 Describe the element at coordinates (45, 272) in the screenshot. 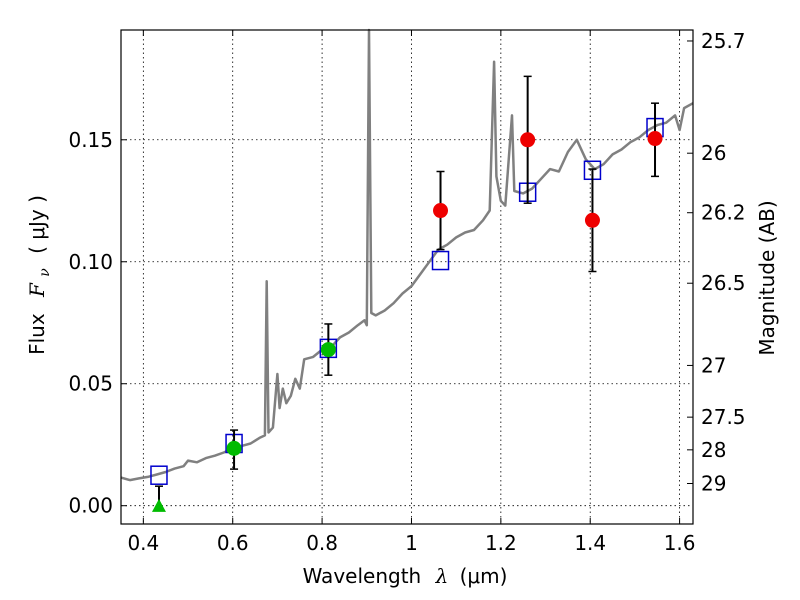

I see `y-axis-label-subscript: ν` at that location.